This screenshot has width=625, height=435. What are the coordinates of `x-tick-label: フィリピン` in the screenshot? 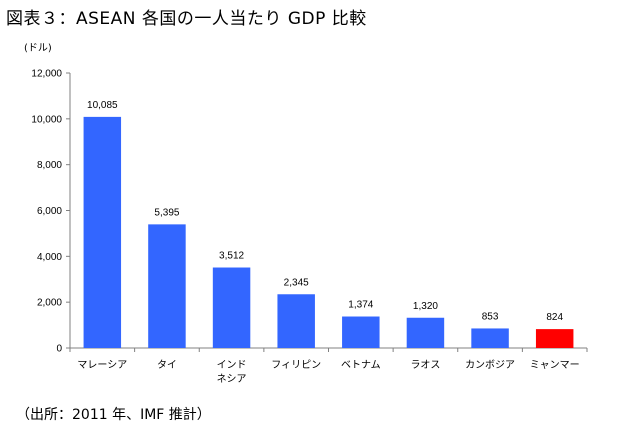 It's located at (296, 365).